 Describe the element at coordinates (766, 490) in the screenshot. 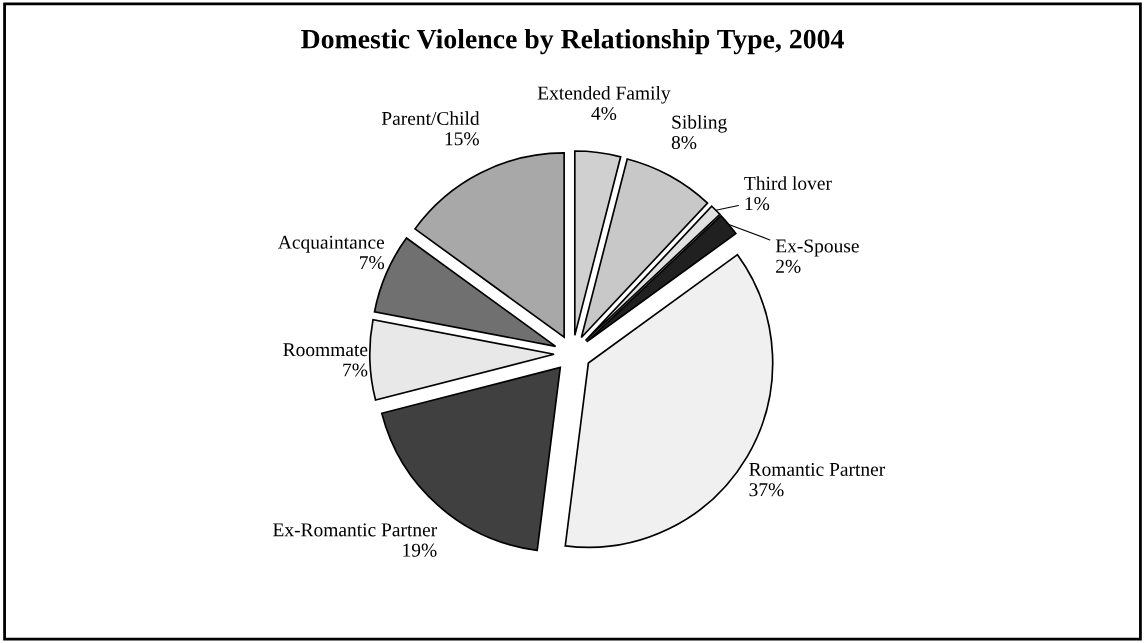

I see `data-label: 37%` at that location.